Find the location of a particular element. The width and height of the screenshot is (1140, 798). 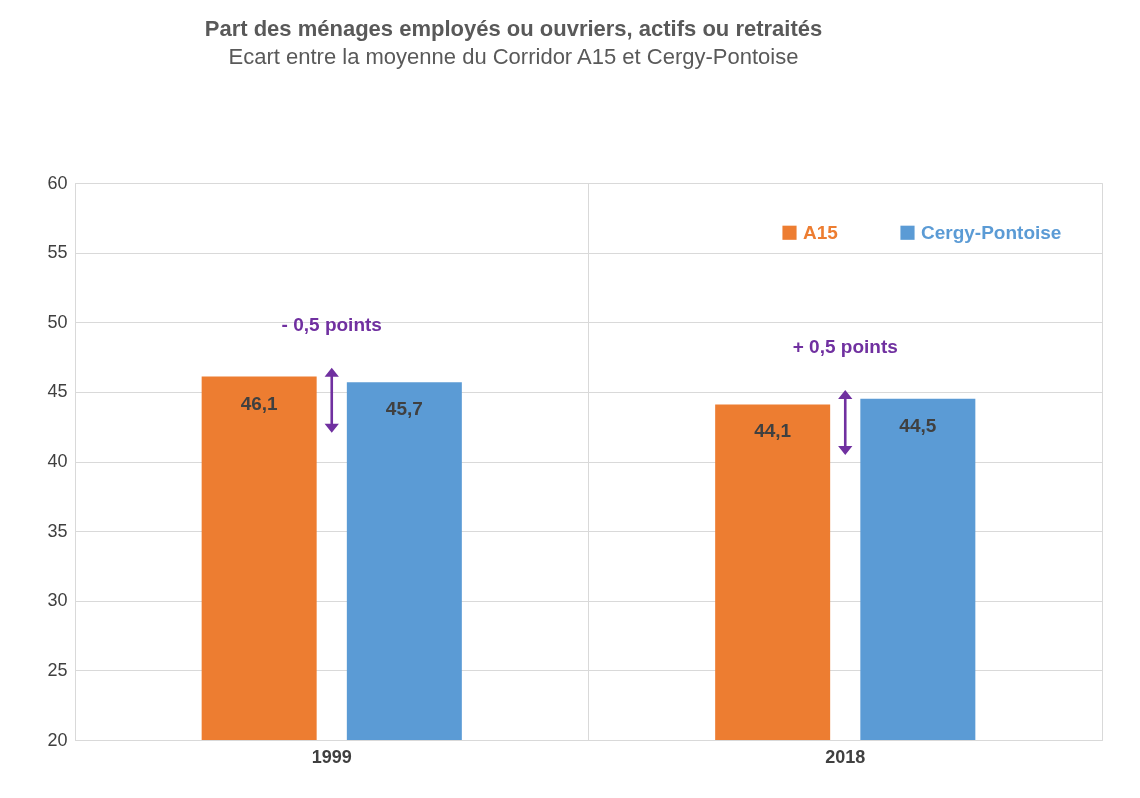

chart-title: Part des ménages employés ou ouvriers, actifs ou retraités is located at coordinates (513, 28).